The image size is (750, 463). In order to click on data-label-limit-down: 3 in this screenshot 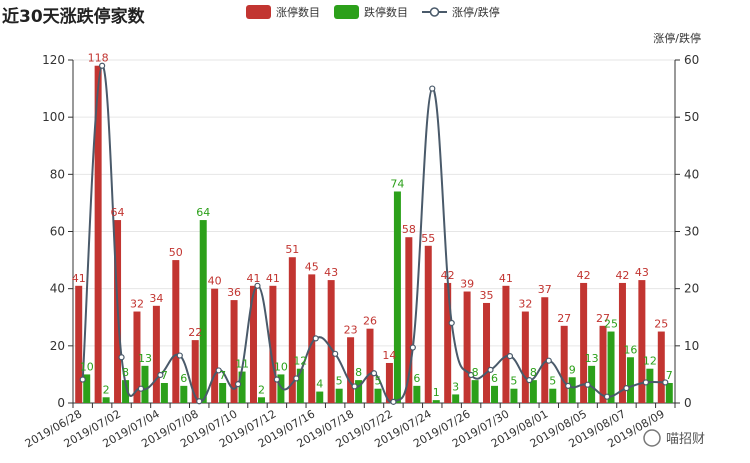, I will do `click(455, 386)`.